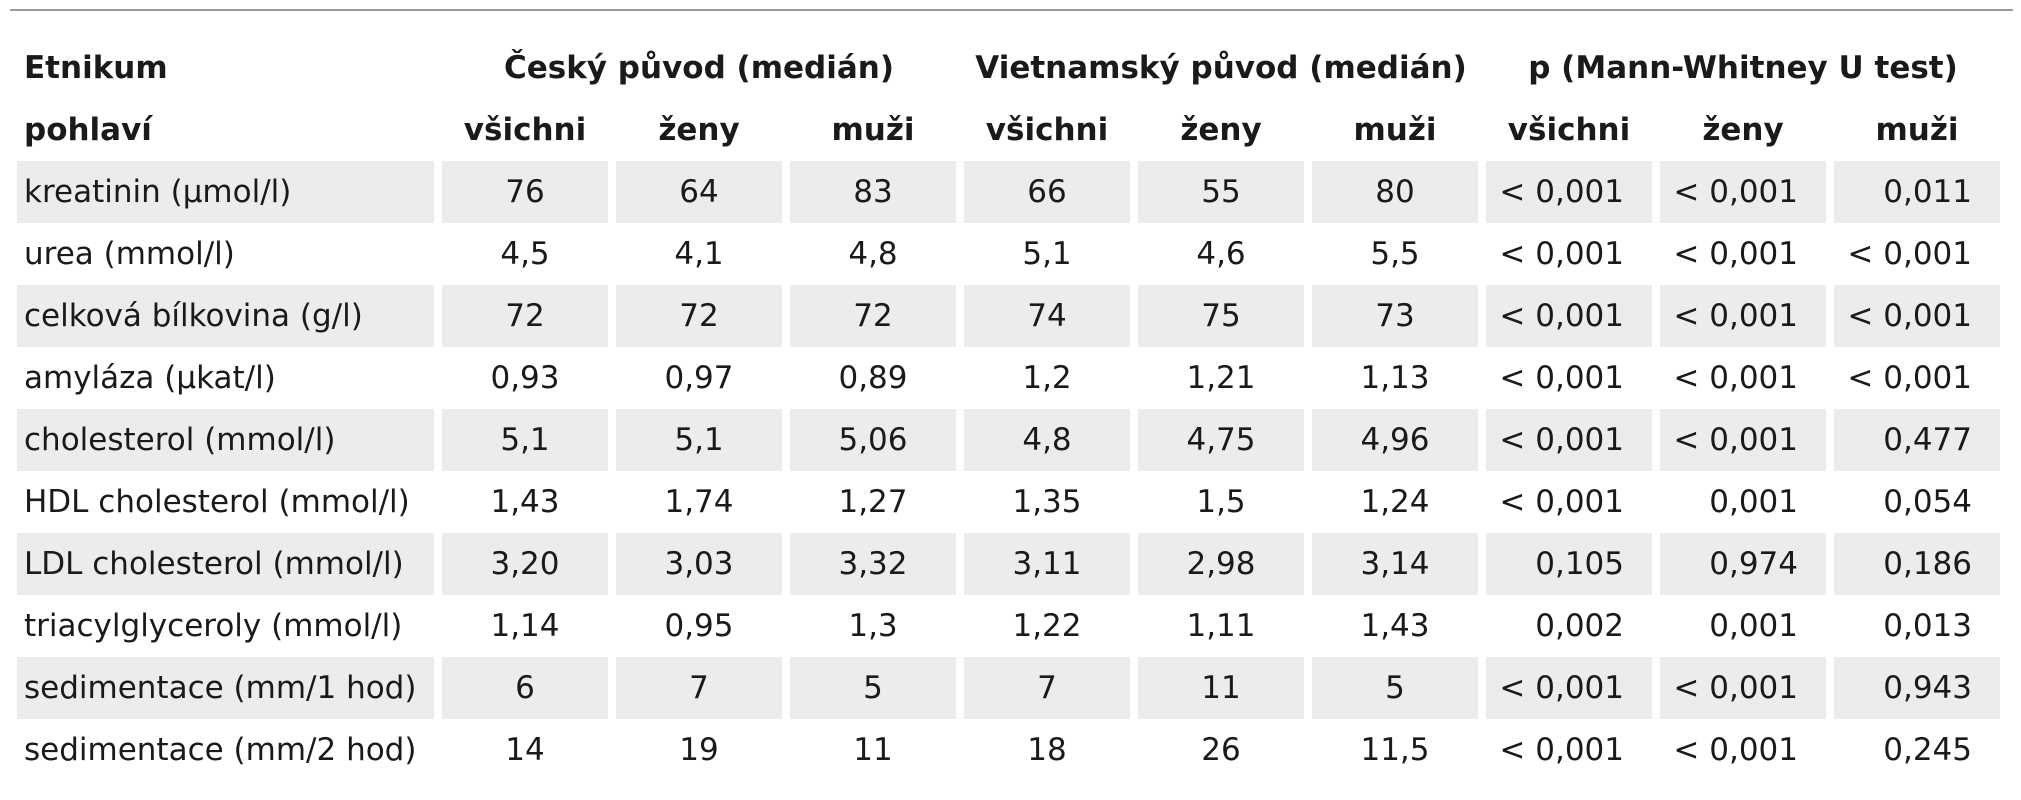 The width and height of the screenshot is (2021, 800). Describe the element at coordinates (1395, 316) in the screenshot. I see `median-cell: 73` at that location.